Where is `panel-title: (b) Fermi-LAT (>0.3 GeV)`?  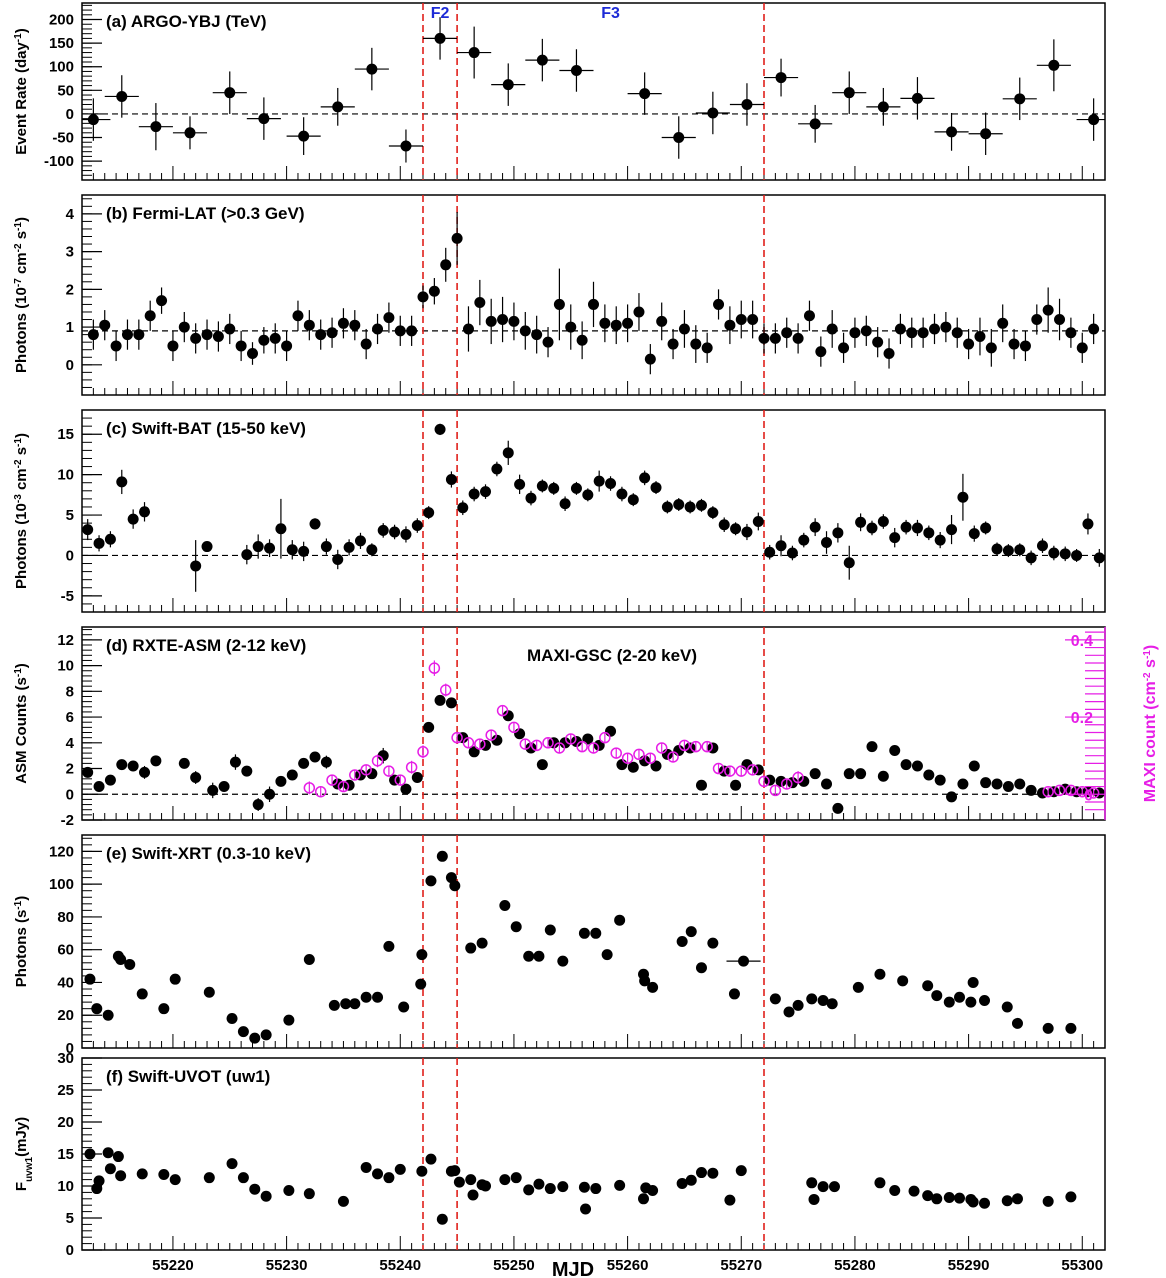
panel-title: (b) Fermi-LAT (>0.3 GeV) is located at coordinates (205, 213).